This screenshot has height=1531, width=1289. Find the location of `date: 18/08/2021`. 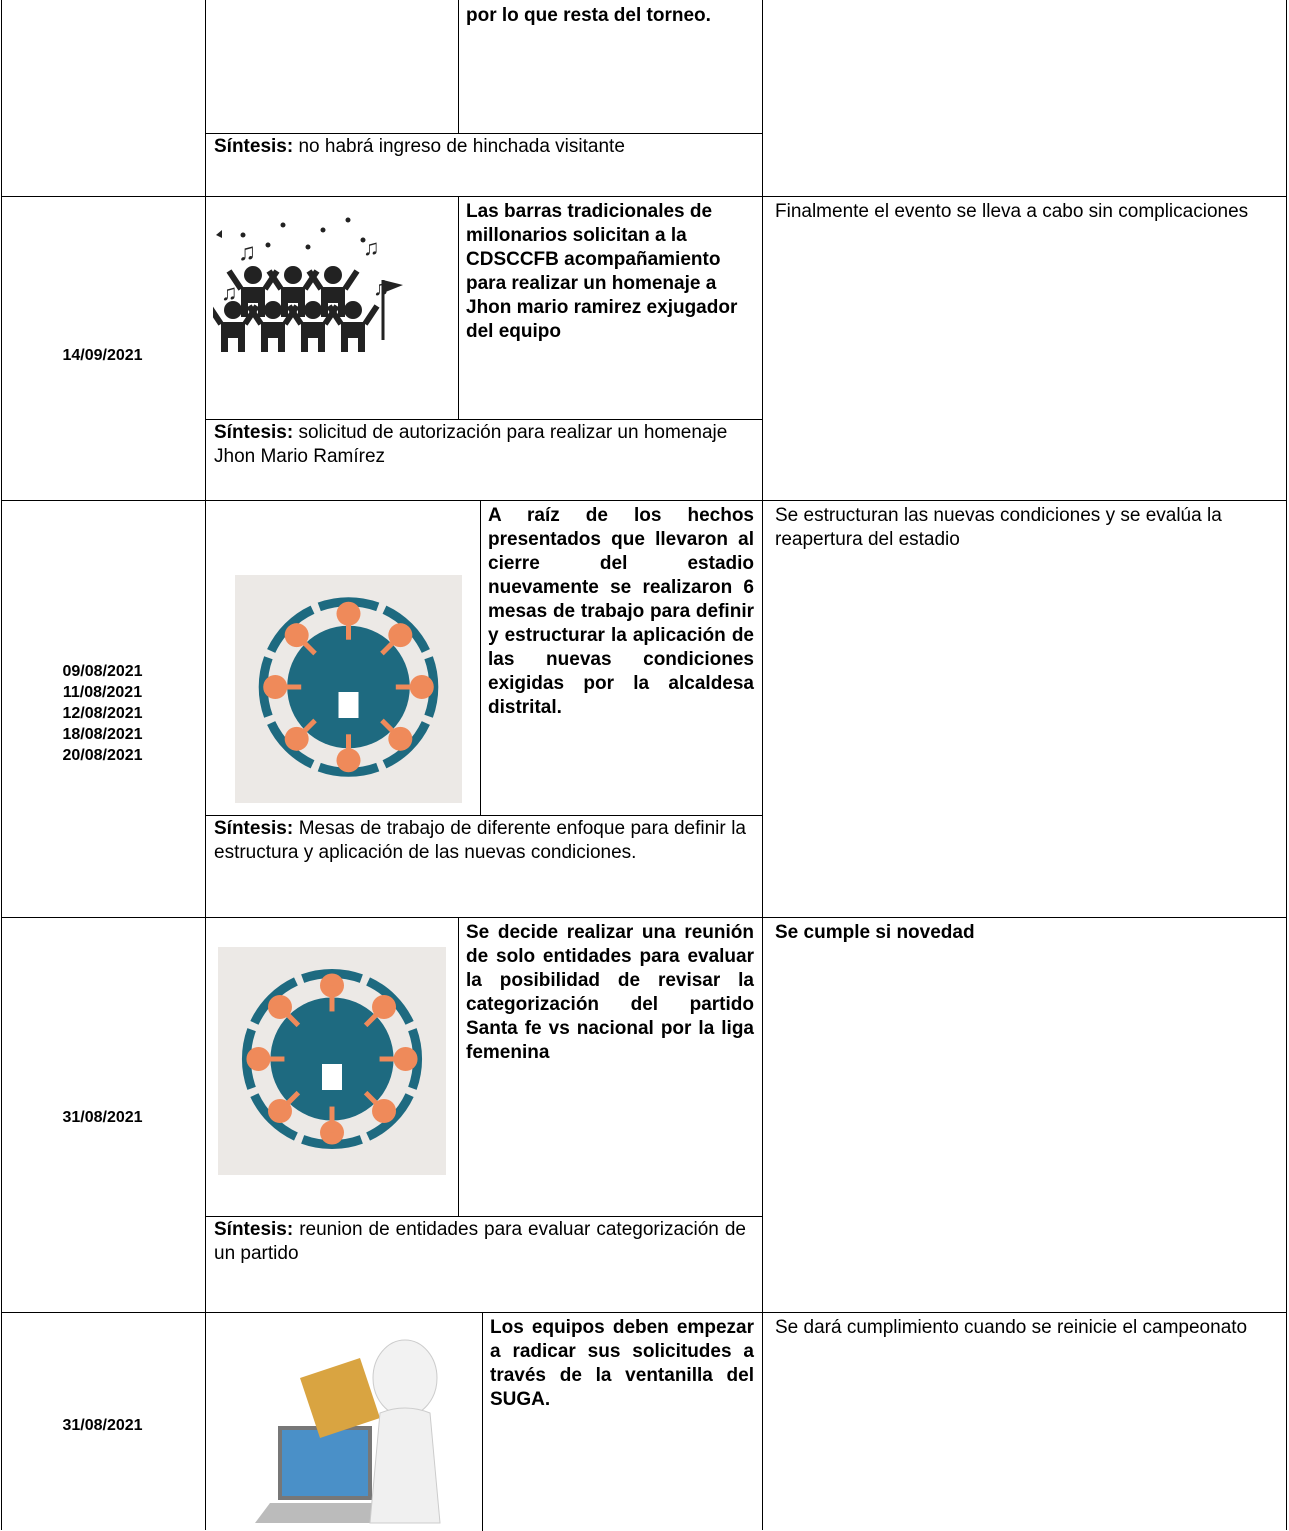

date: 18/08/2021 is located at coordinates (102, 734).